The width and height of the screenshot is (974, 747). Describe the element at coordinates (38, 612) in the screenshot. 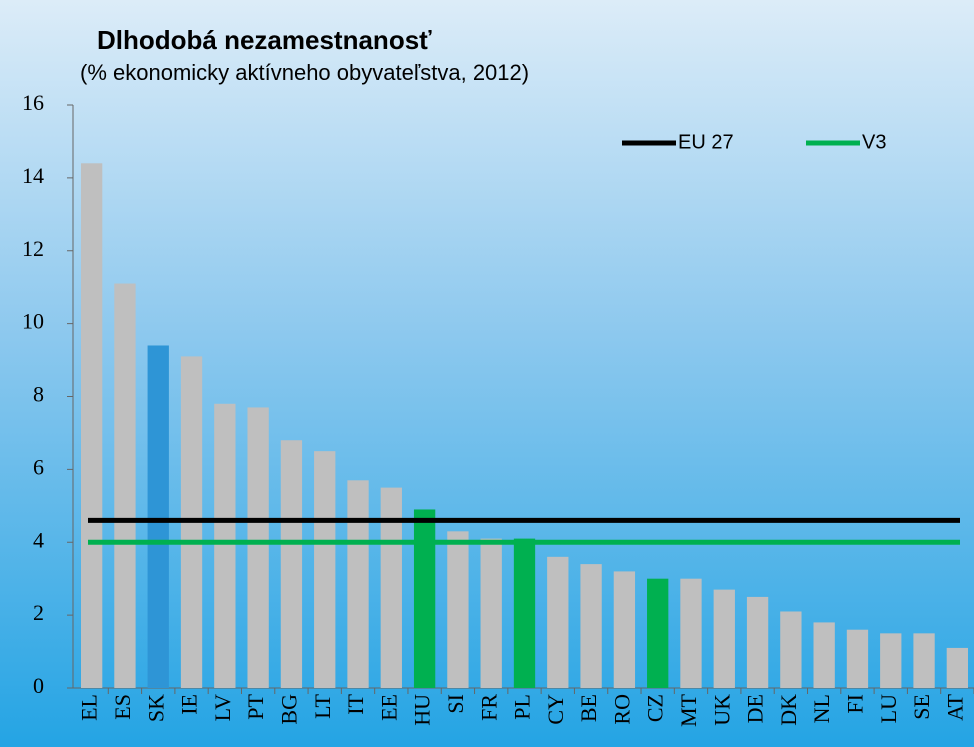

I see `y-tick-label: 2` at that location.